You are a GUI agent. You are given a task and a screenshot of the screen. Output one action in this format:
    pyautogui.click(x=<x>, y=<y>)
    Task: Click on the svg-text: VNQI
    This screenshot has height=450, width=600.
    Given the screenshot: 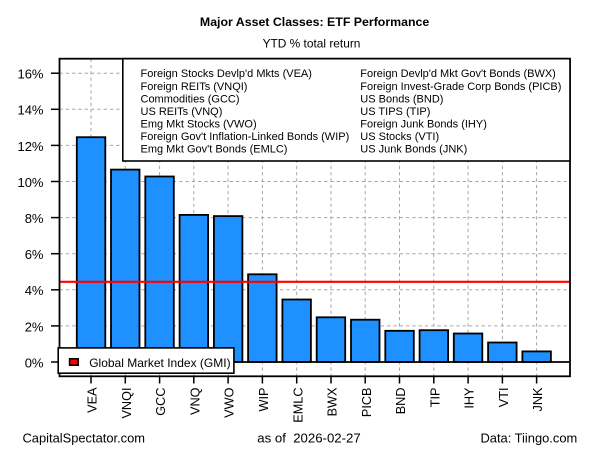 What is the action you would take?
    pyautogui.click(x=127, y=403)
    